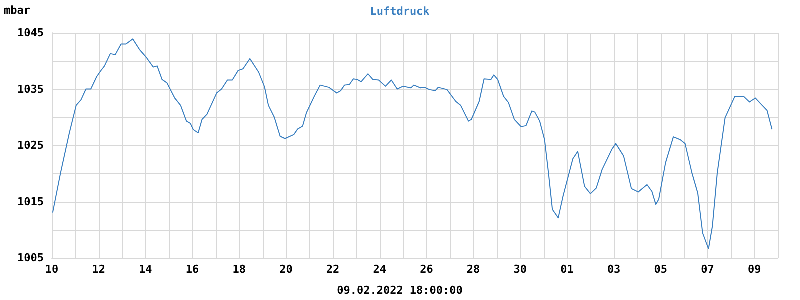 The image size is (800, 300). I want to click on x-tick-label: 12, so click(99, 269).